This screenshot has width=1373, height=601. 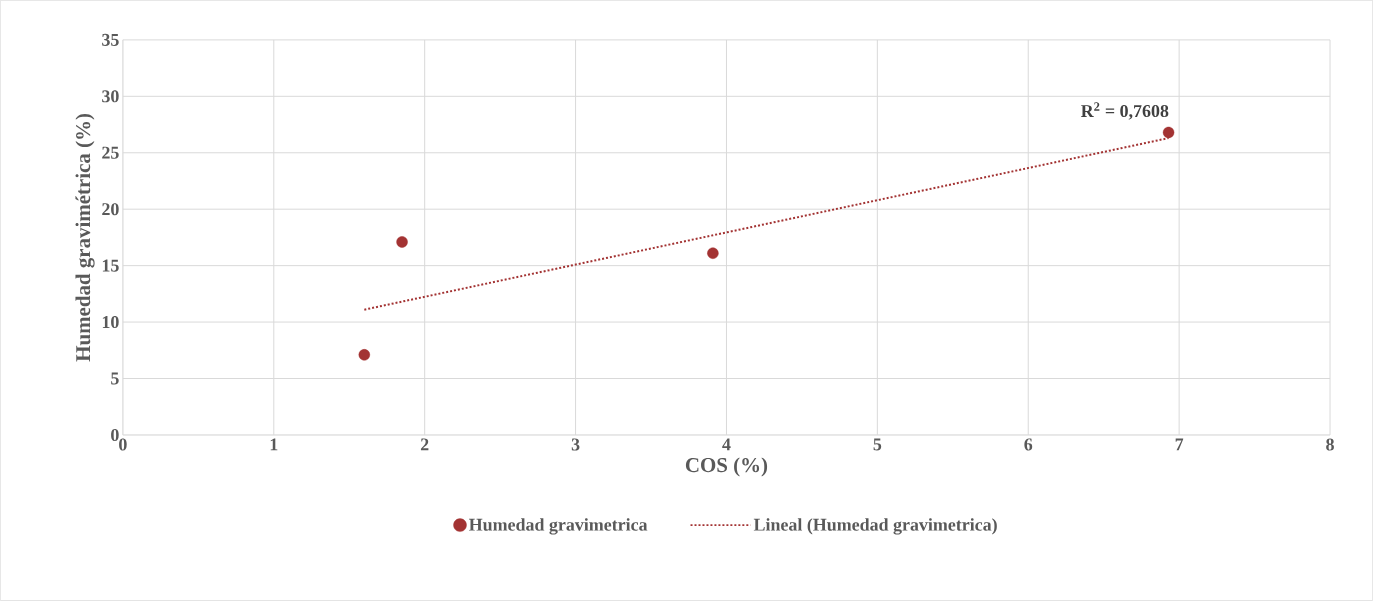 I want to click on y-tick-label: 5, so click(x=115, y=378).